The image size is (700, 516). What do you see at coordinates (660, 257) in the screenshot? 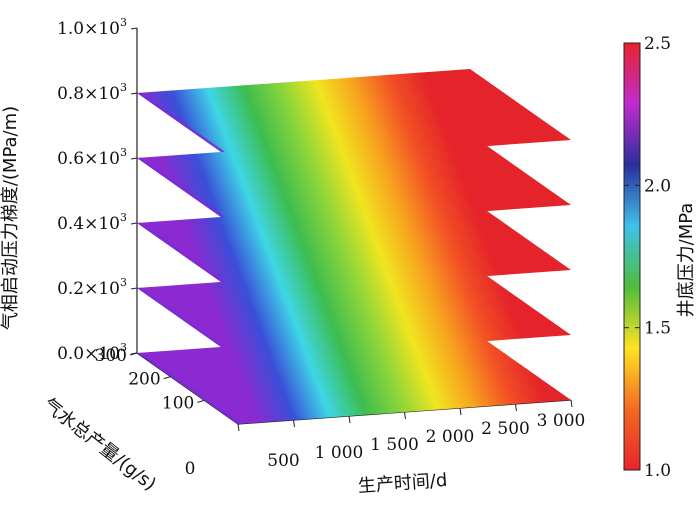
I see `colorbar-group: 1.0 1.5 2.0 2.5 井底压力/MPa` at bounding box center [660, 257].